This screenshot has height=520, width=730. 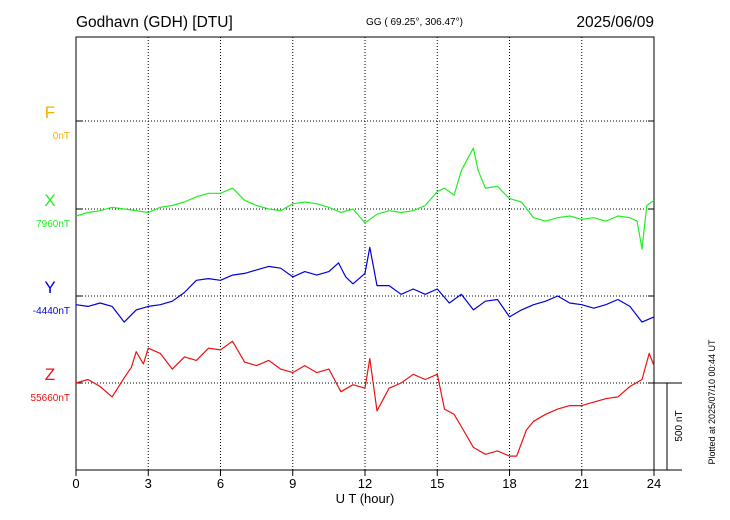 I want to click on x-axis-ticks: 0 3 6 9 12 15 18 21 24, so click(x=366, y=480).